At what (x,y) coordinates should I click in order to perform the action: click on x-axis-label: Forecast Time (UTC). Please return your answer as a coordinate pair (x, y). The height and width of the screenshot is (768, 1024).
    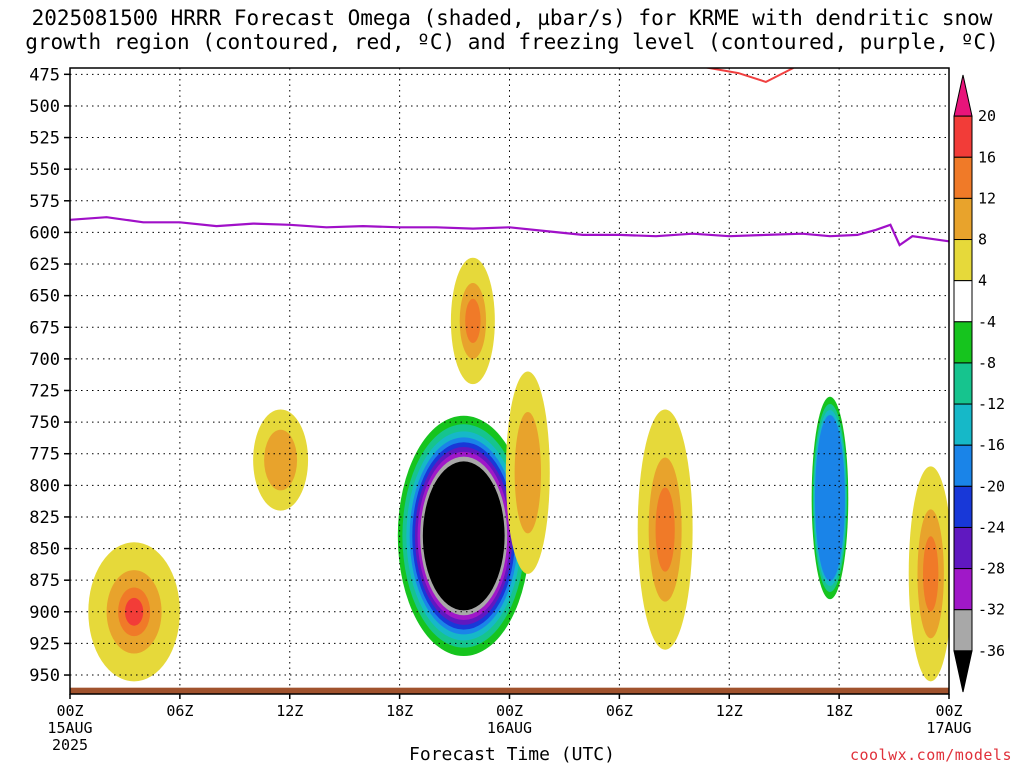
    Looking at the image, I should click on (512, 754).